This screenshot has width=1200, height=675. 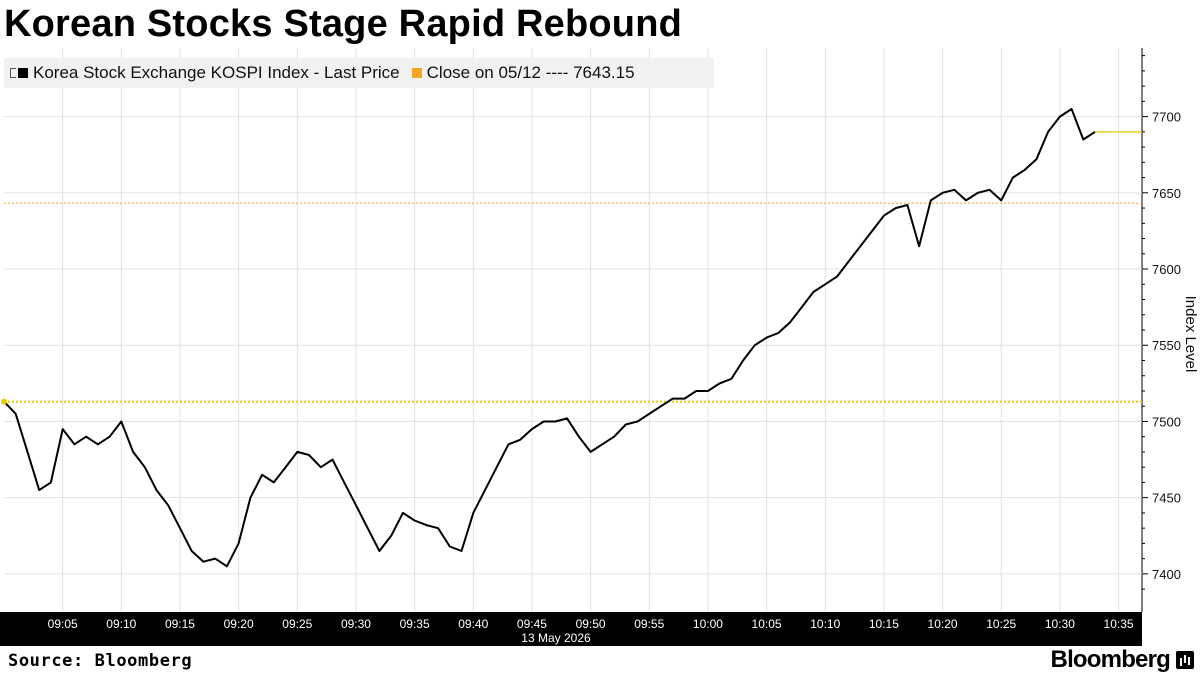 What do you see at coordinates (100, 661) in the screenshot?
I see `source-note: Source: Bloomberg` at bounding box center [100, 661].